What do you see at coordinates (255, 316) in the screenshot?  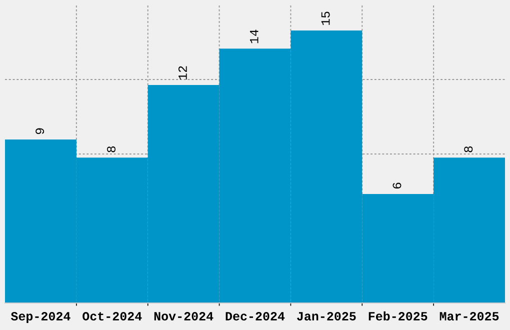 I see `x-tick-label: Dec-2024` at bounding box center [255, 316].